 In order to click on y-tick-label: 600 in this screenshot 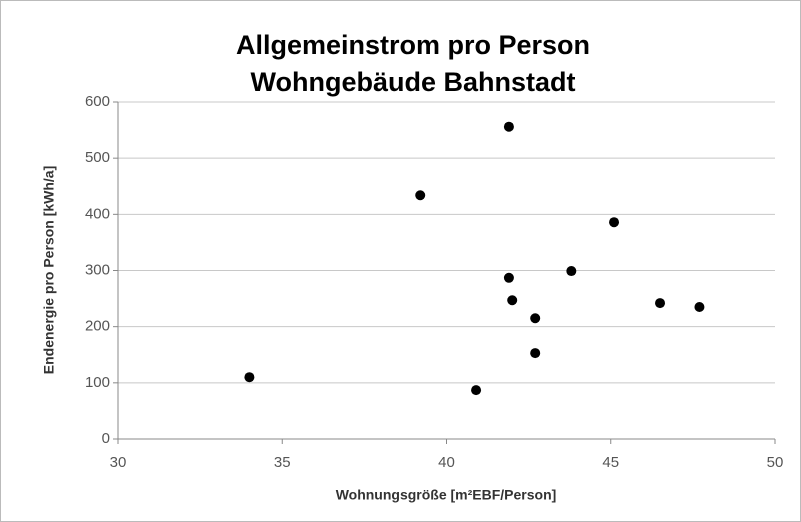, I will do `click(97, 101)`.